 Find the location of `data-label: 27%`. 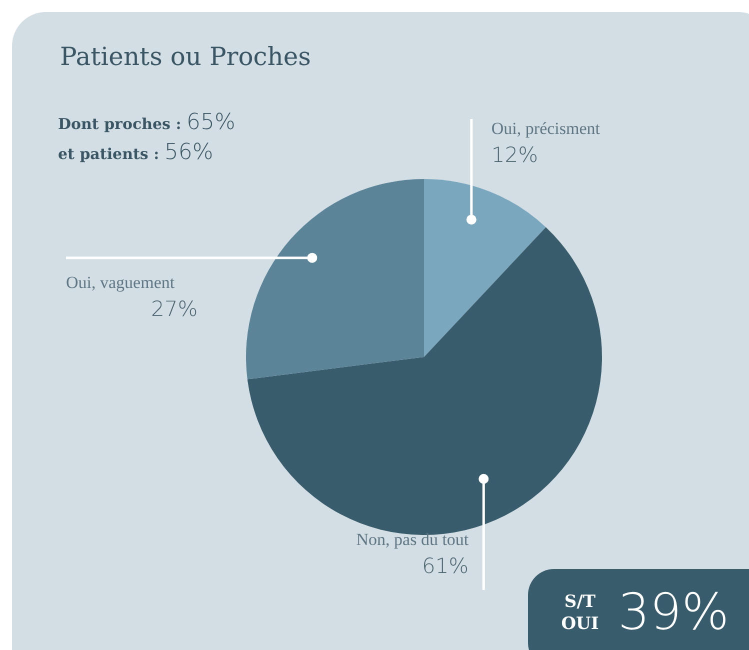

data-label: 27% is located at coordinates (174, 308).